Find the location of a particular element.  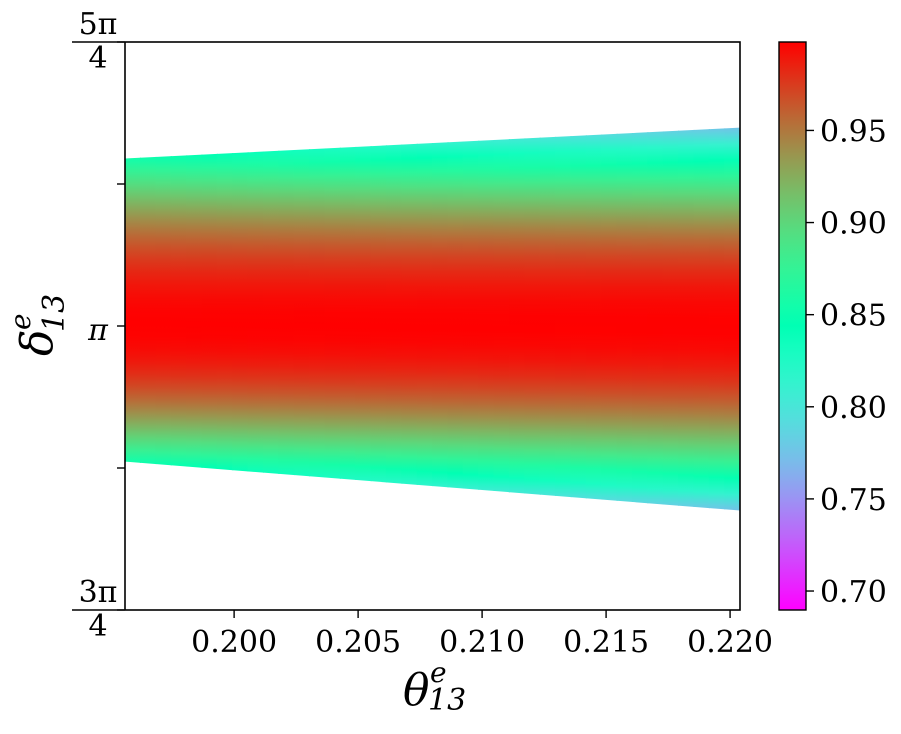

colorbar-tick-label: 0.95 is located at coordinates (853, 131).